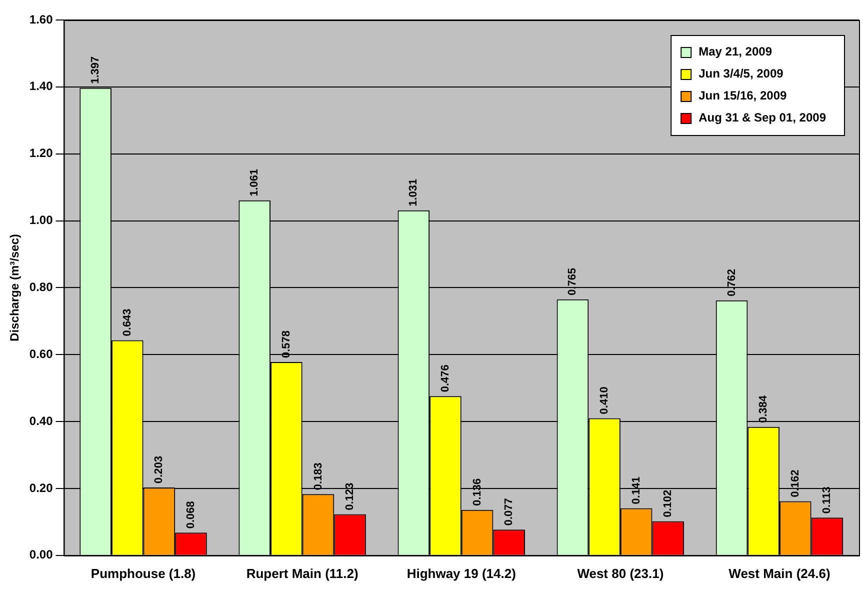 The height and width of the screenshot is (589, 863). Describe the element at coordinates (732, 282) in the screenshot. I see `data-label: 0.762` at that location.